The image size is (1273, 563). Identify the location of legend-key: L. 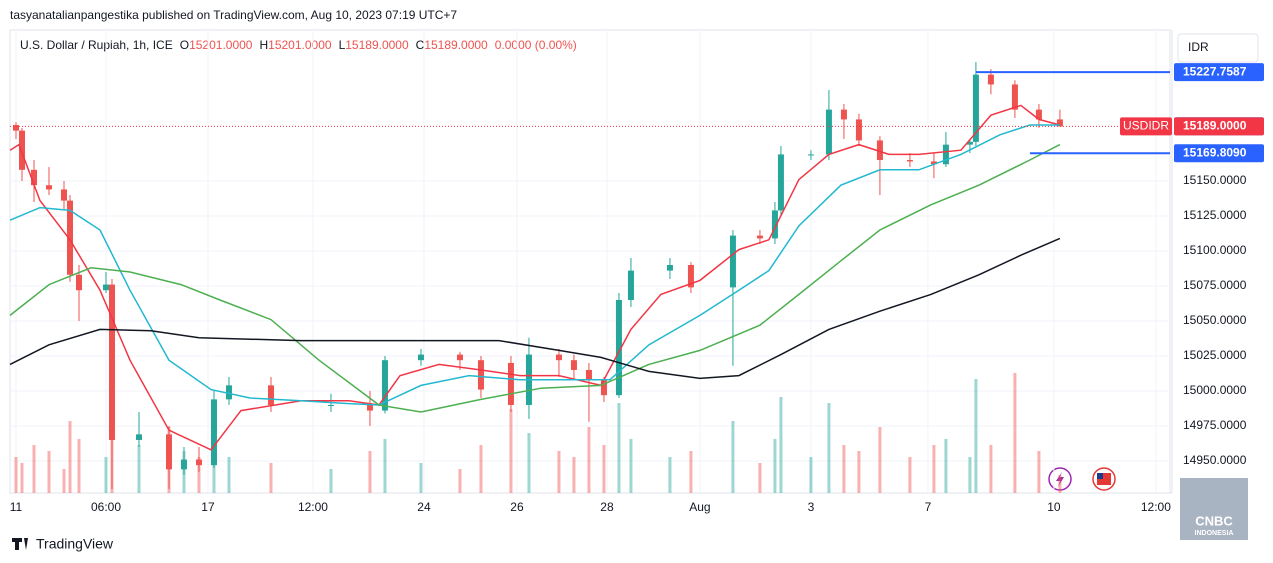
(342, 45).